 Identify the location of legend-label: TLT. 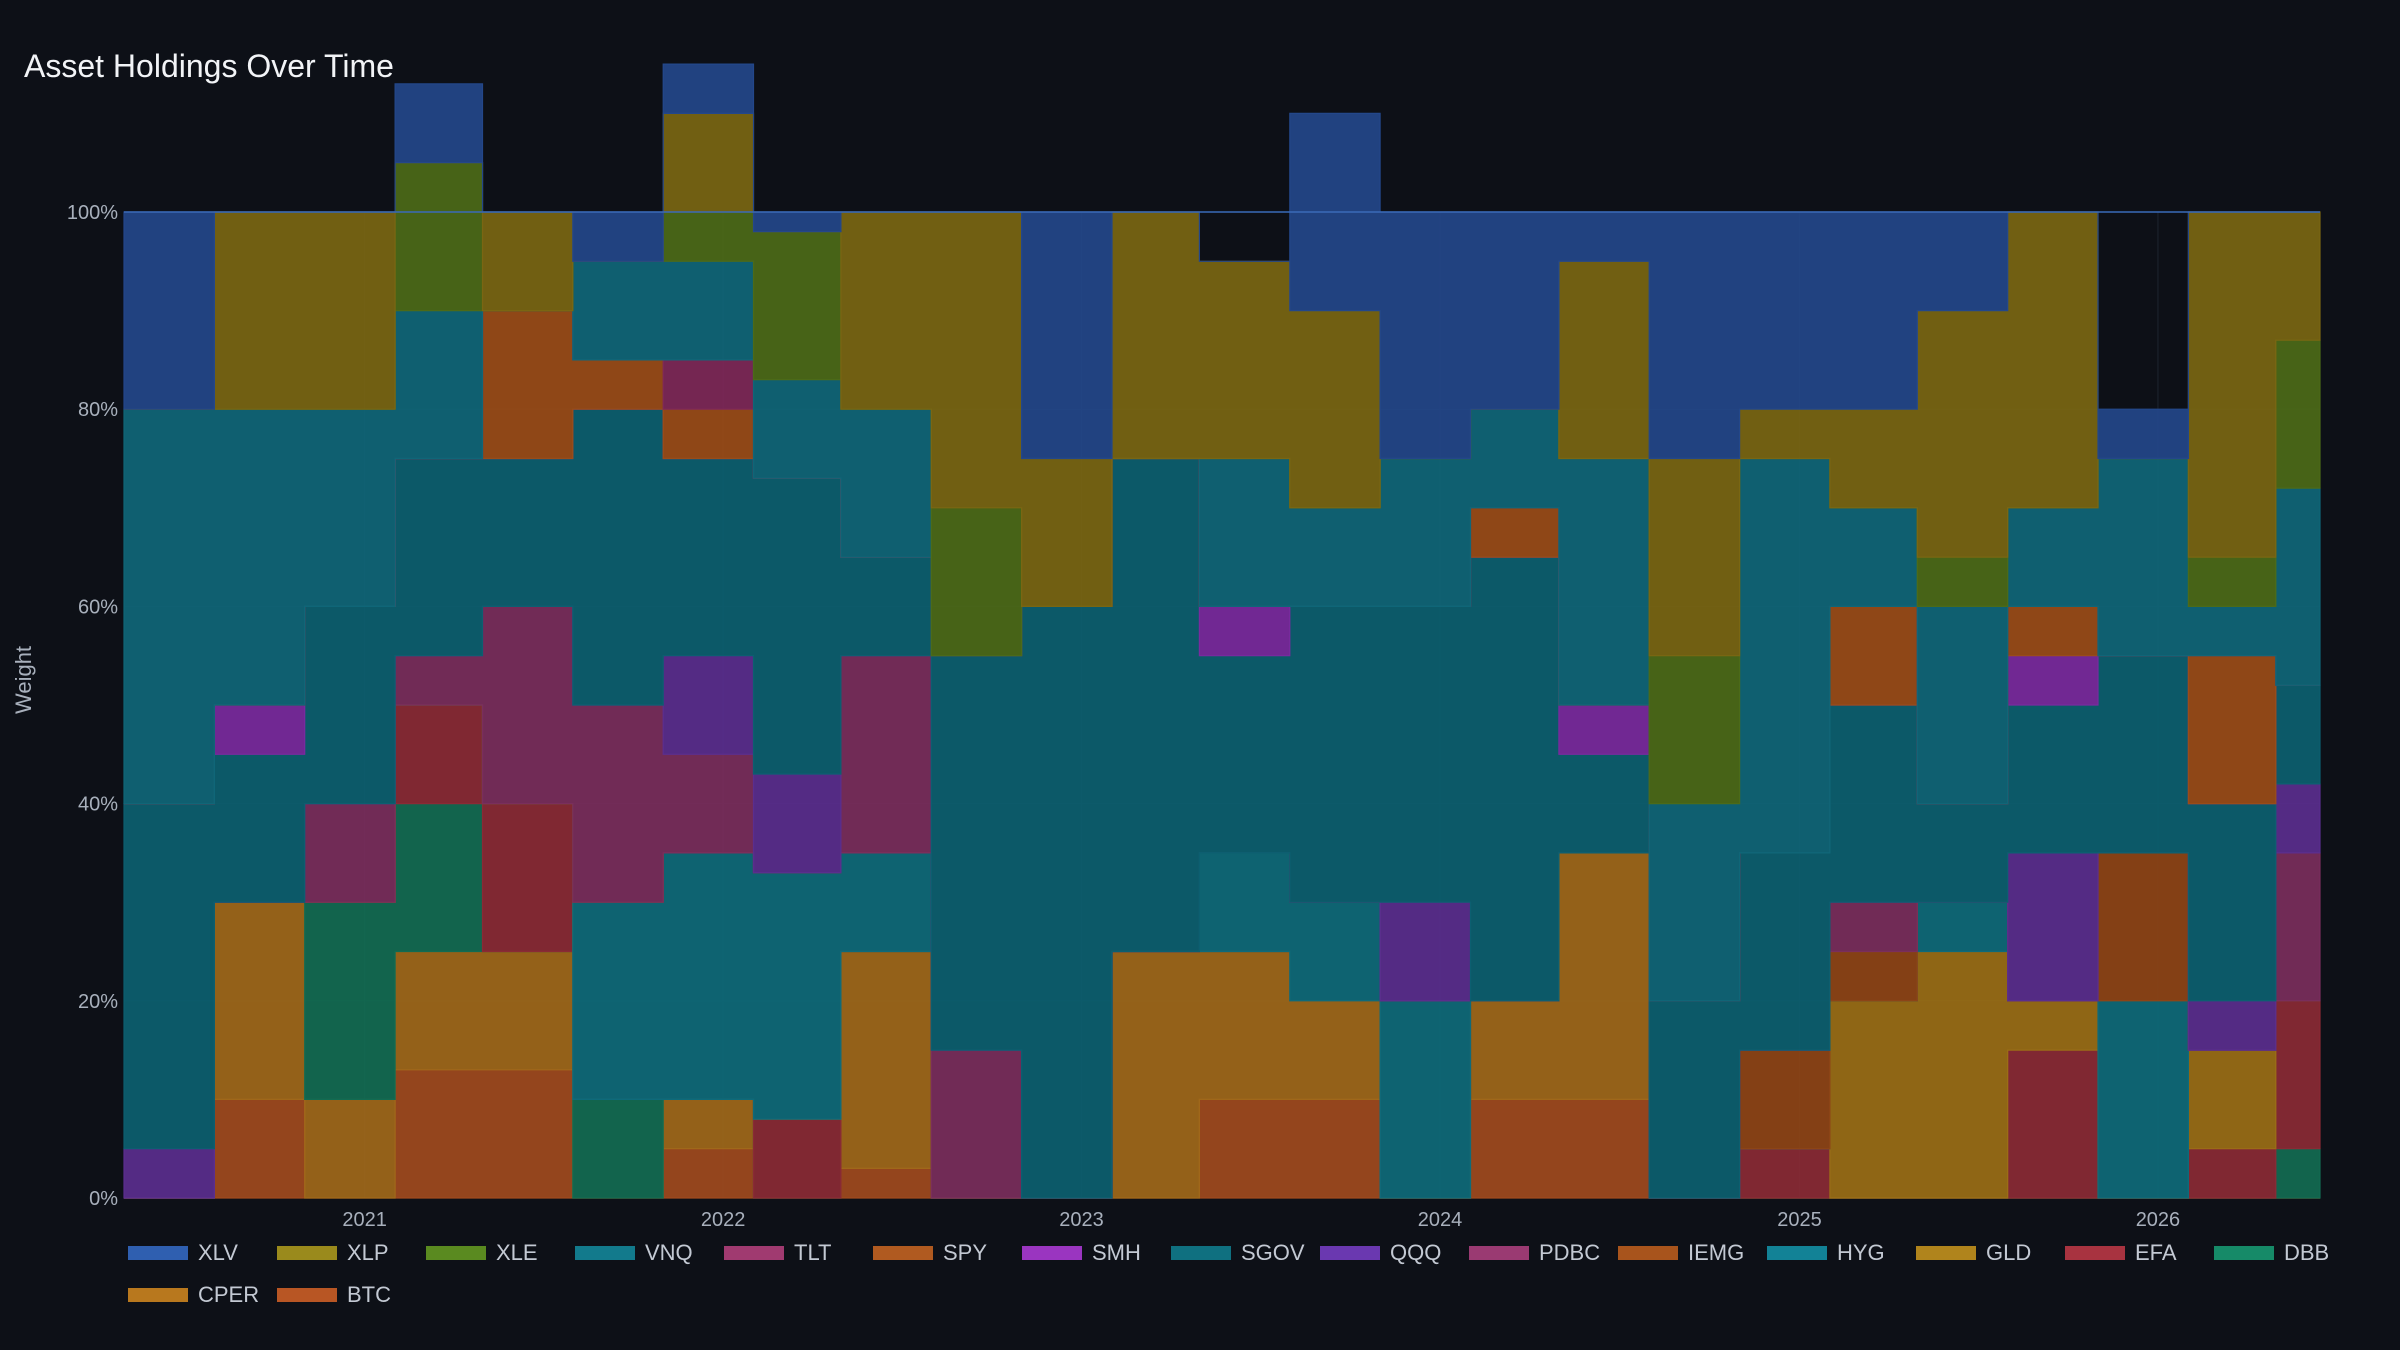
(813, 1252).